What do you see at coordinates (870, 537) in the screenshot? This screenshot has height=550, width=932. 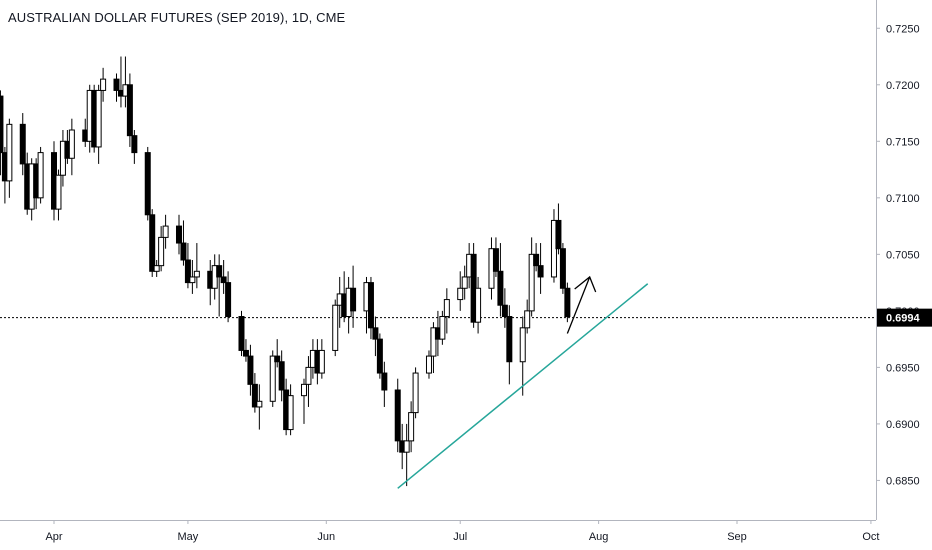 I see `time-tick-label: Oct` at bounding box center [870, 537].